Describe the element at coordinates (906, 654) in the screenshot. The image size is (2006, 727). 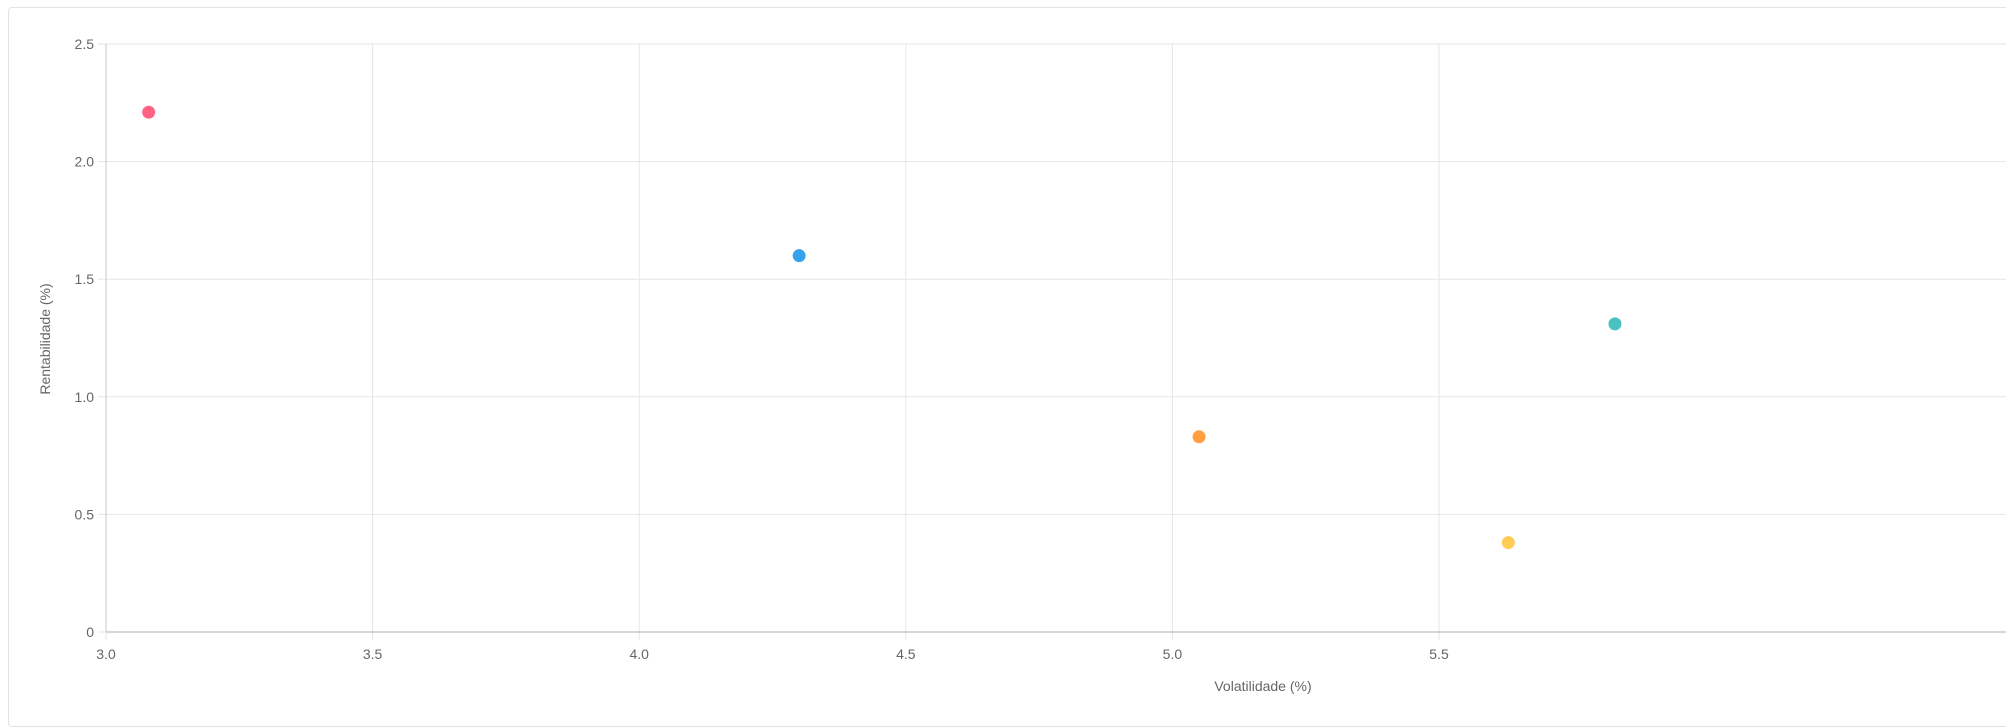
I see `x-tick-label: 4.5` at that location.